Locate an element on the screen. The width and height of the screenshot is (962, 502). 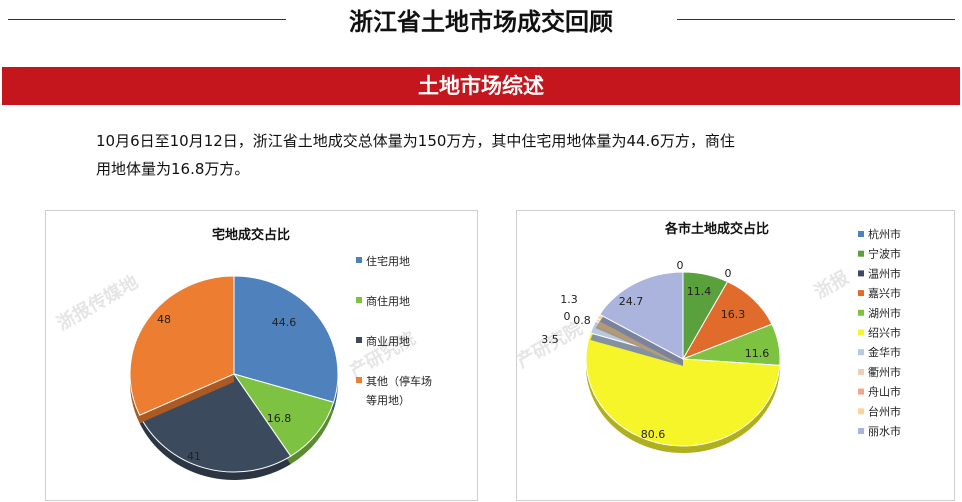
legend-entry: 等用地） is located at coordinates (388, 400).